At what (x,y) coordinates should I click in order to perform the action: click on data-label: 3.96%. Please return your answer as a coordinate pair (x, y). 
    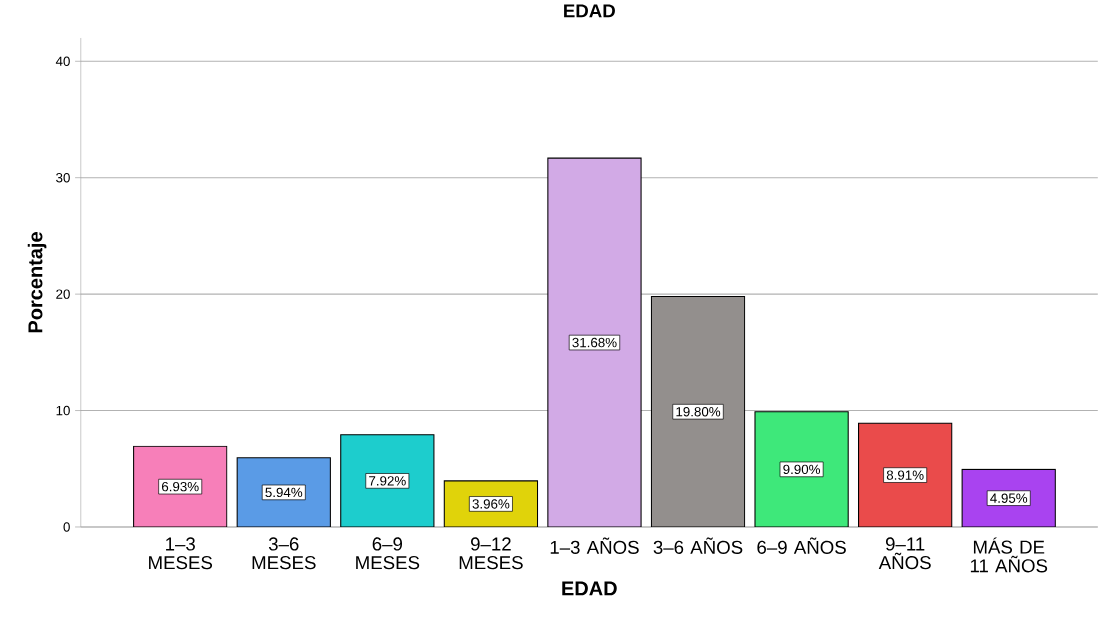
    Looking at the image, I should click on (491, 504).